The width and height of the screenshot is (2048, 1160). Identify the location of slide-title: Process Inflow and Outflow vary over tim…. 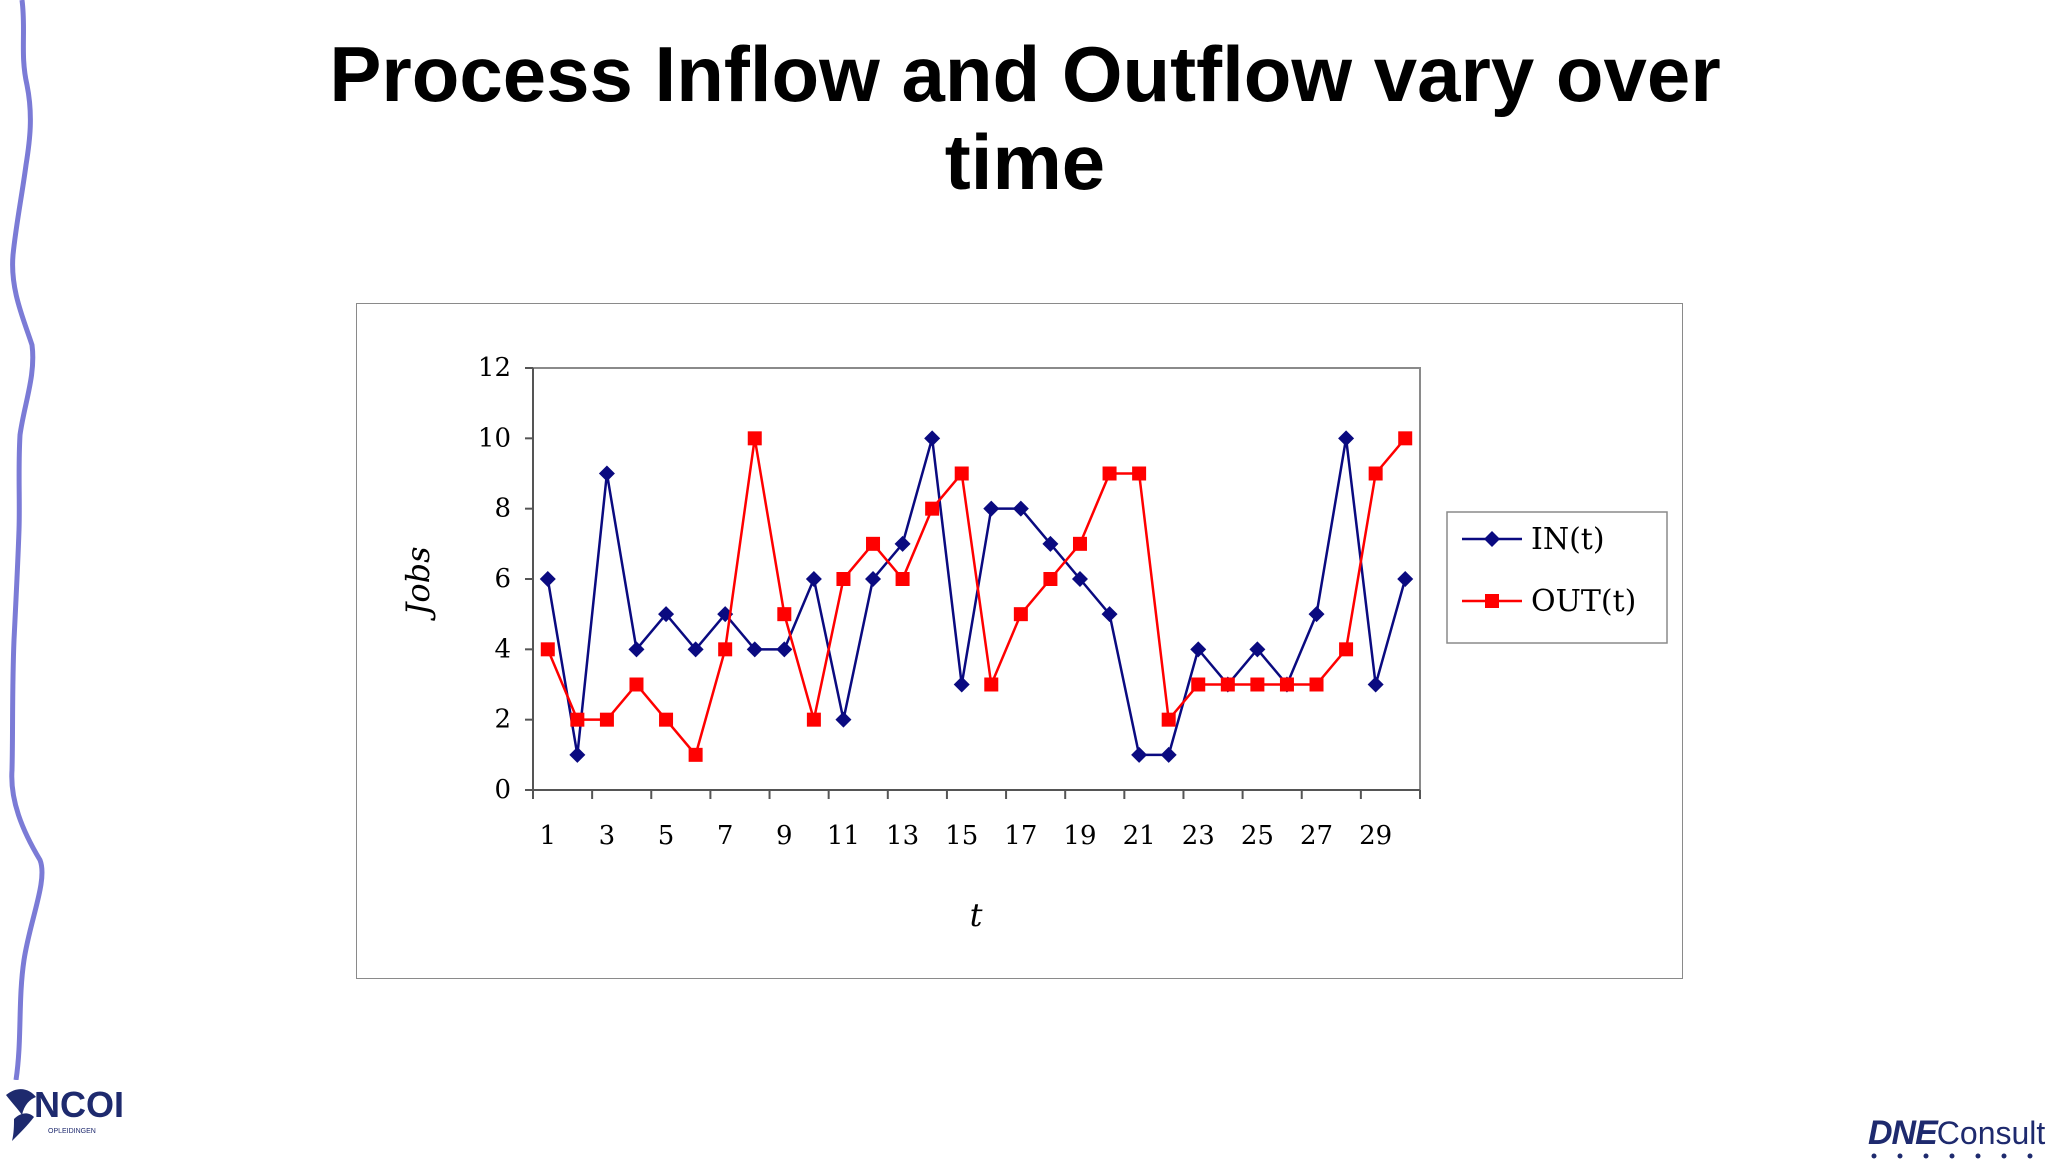
(1025, 118).